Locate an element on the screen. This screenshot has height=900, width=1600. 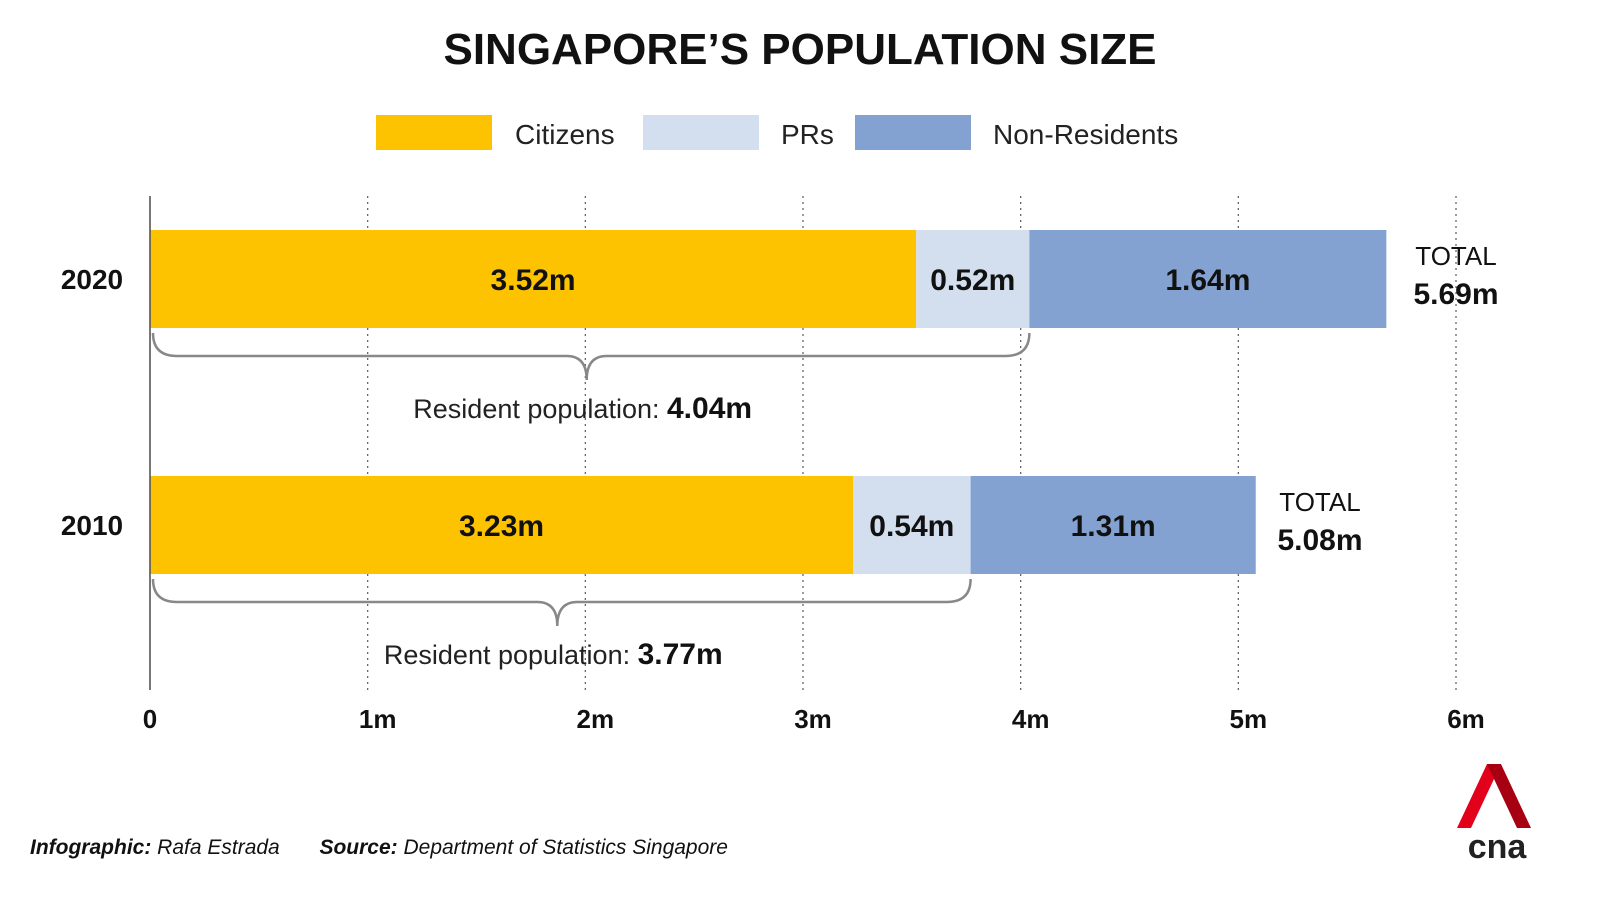
bar-data-label: 3.23m is located at coordinates (501, 526).